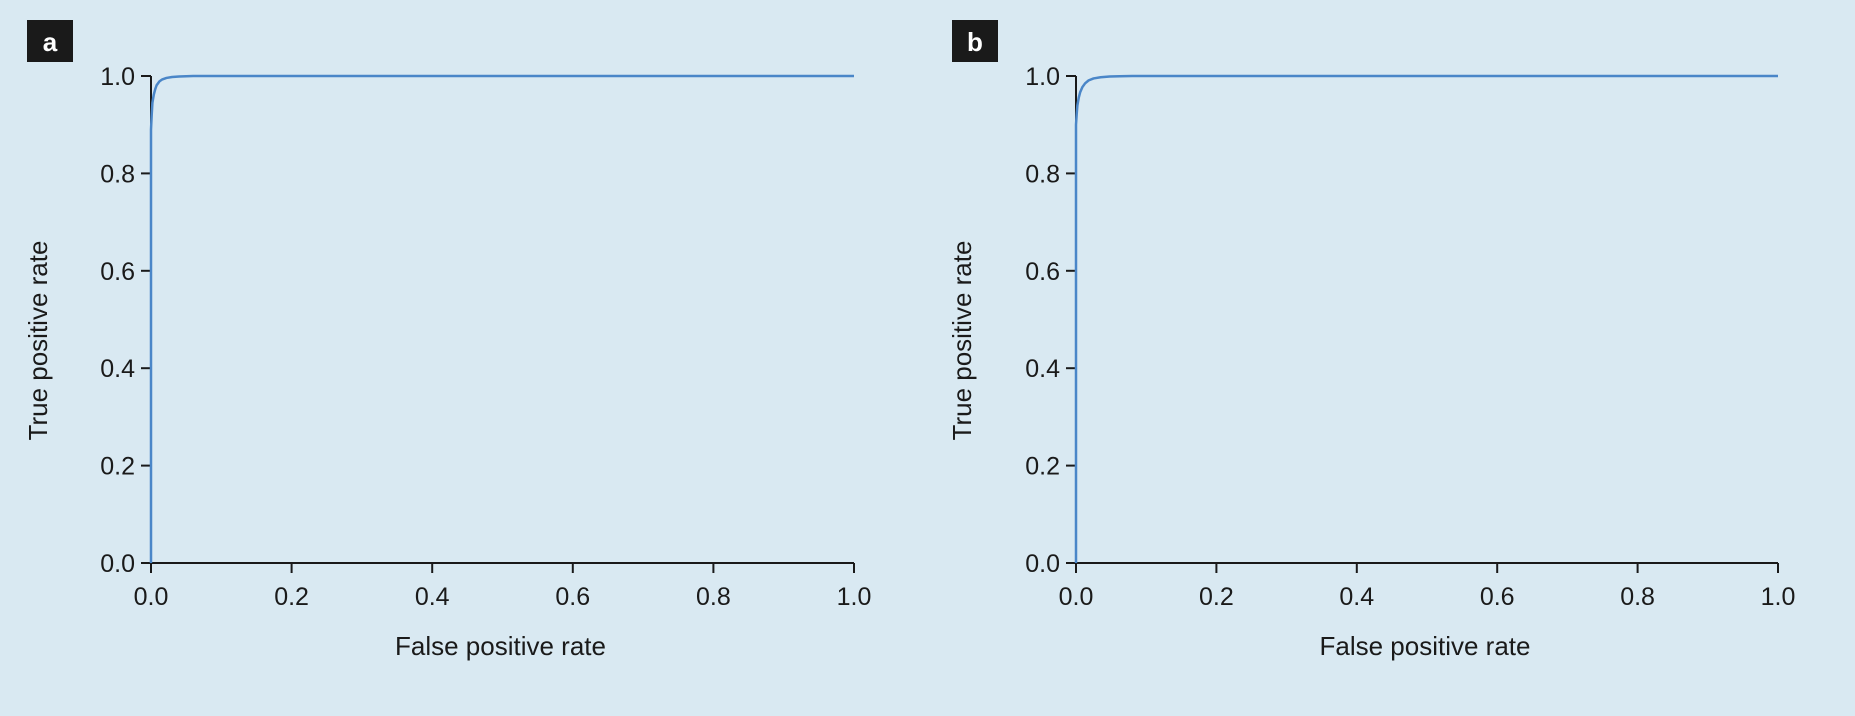 The height and width of the screenshot is (716, 1855). I want to click on panel-label: b, so click(975, 42).